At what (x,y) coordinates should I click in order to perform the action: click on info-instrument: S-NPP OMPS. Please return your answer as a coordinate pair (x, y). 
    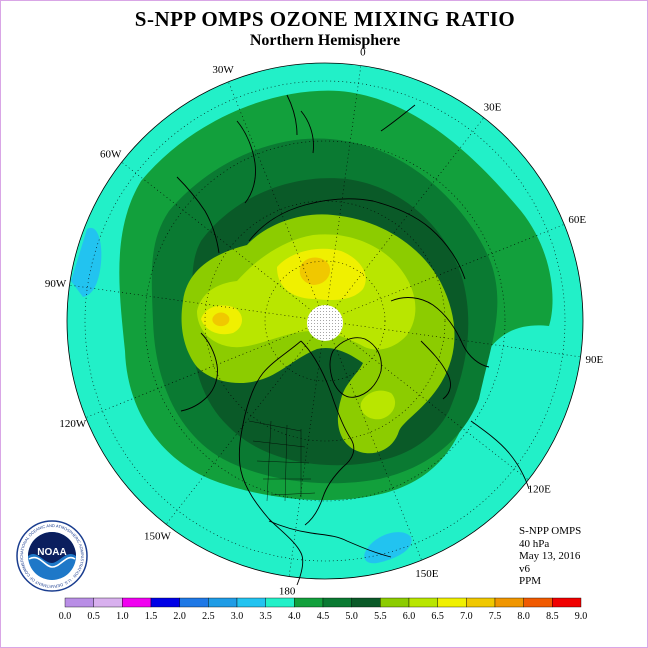
    Looking at the image, I should click on (550, 531).